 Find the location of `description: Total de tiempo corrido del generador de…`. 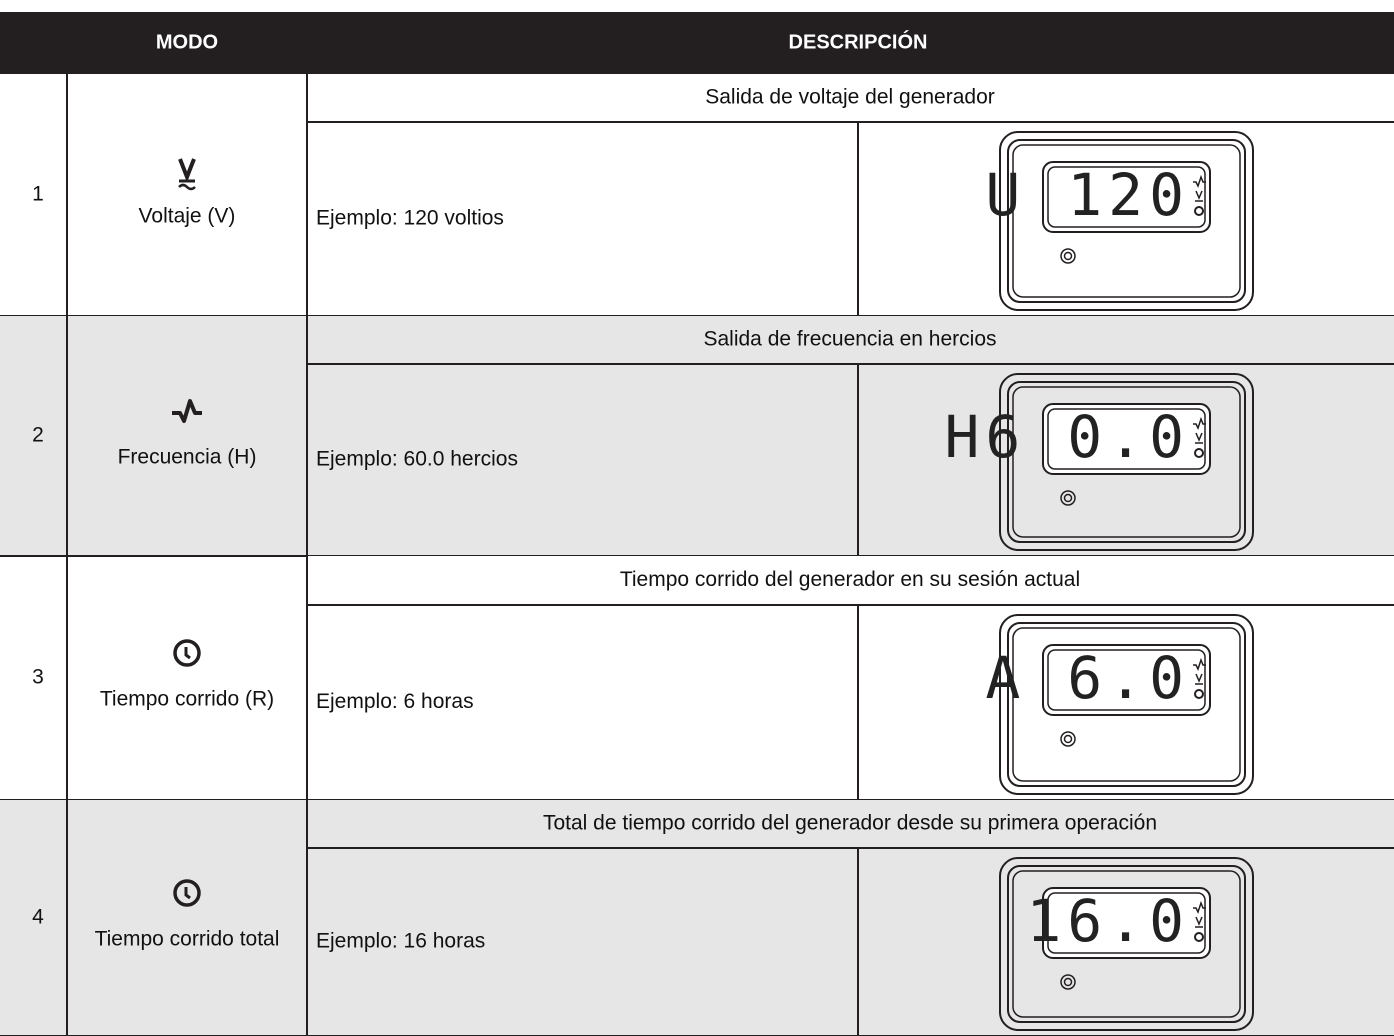

description: Total de tiempo corrido del generador de… is located at coordinates (850, 823).